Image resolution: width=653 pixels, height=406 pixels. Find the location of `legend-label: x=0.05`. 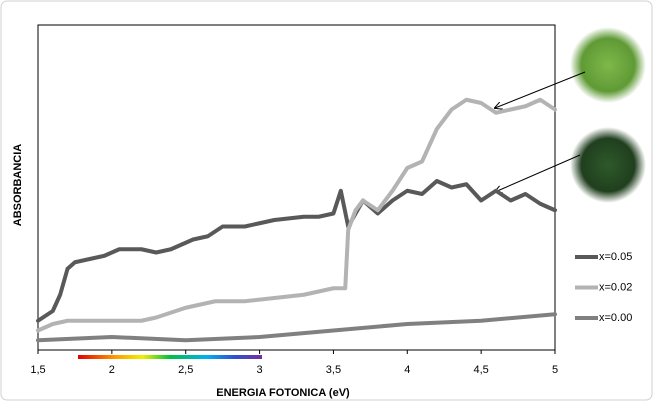

legend-label: x=0.05 is located at coordinates (615, 257).